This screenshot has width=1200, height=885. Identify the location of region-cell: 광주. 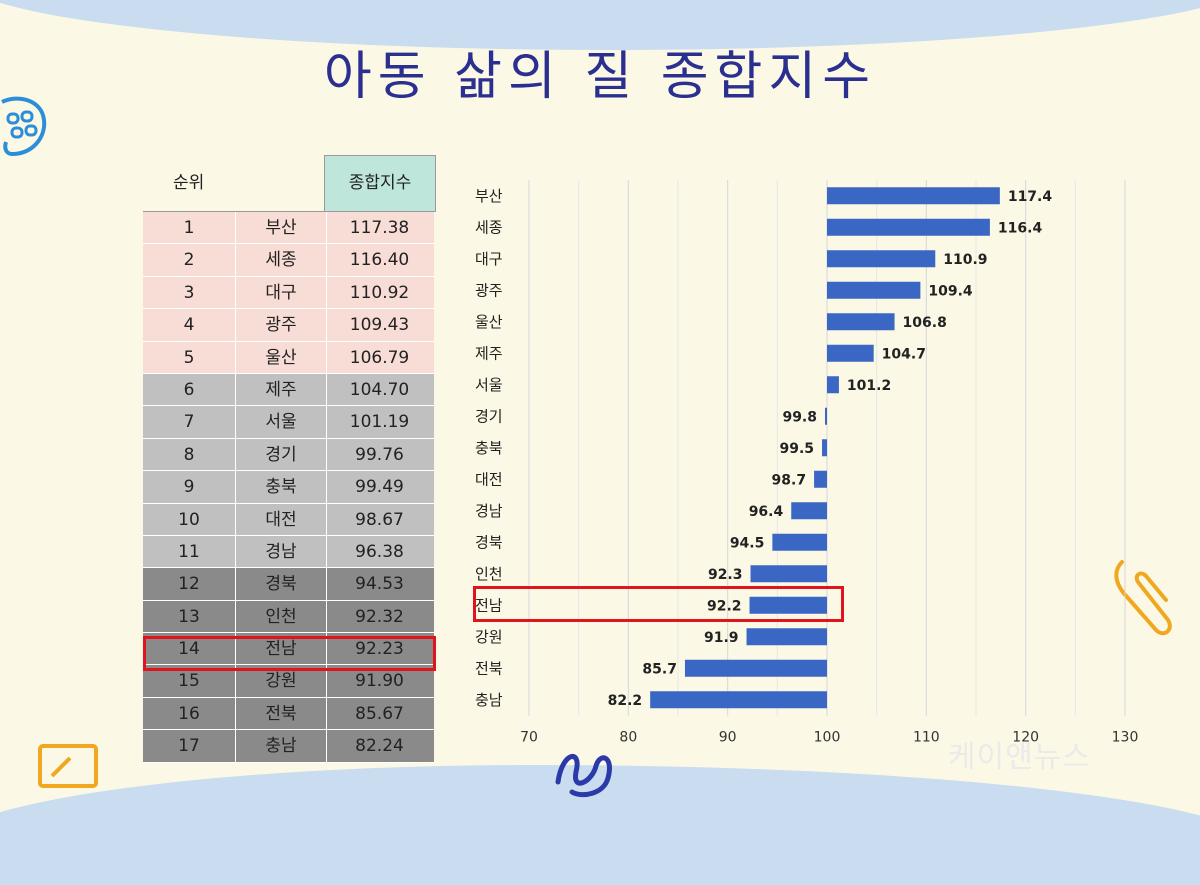
(281, 325).